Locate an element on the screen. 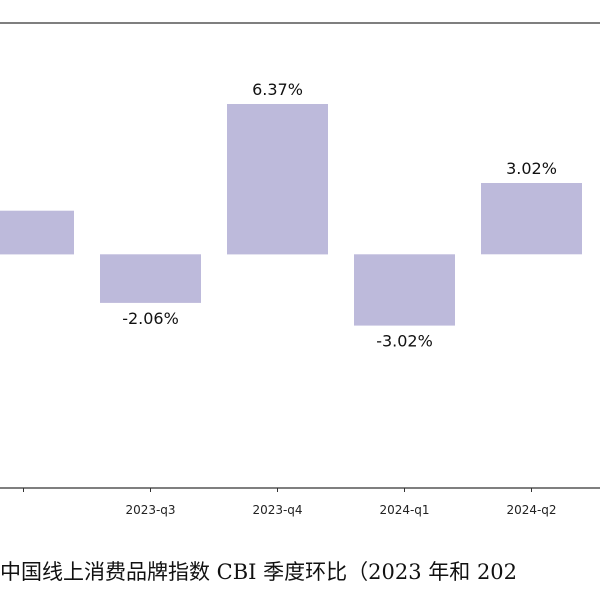  x-tick-label: 2023-q3 is located at coordinates (150, 510).